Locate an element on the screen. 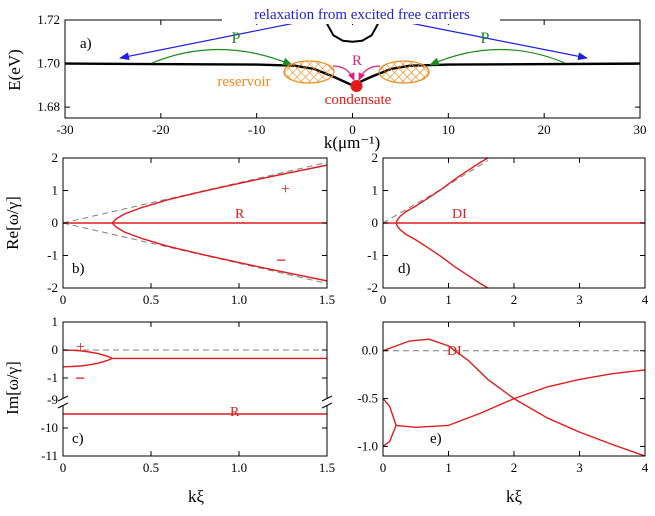  panel-c-ytick-label: -11 is located at coordinates (49, 455).